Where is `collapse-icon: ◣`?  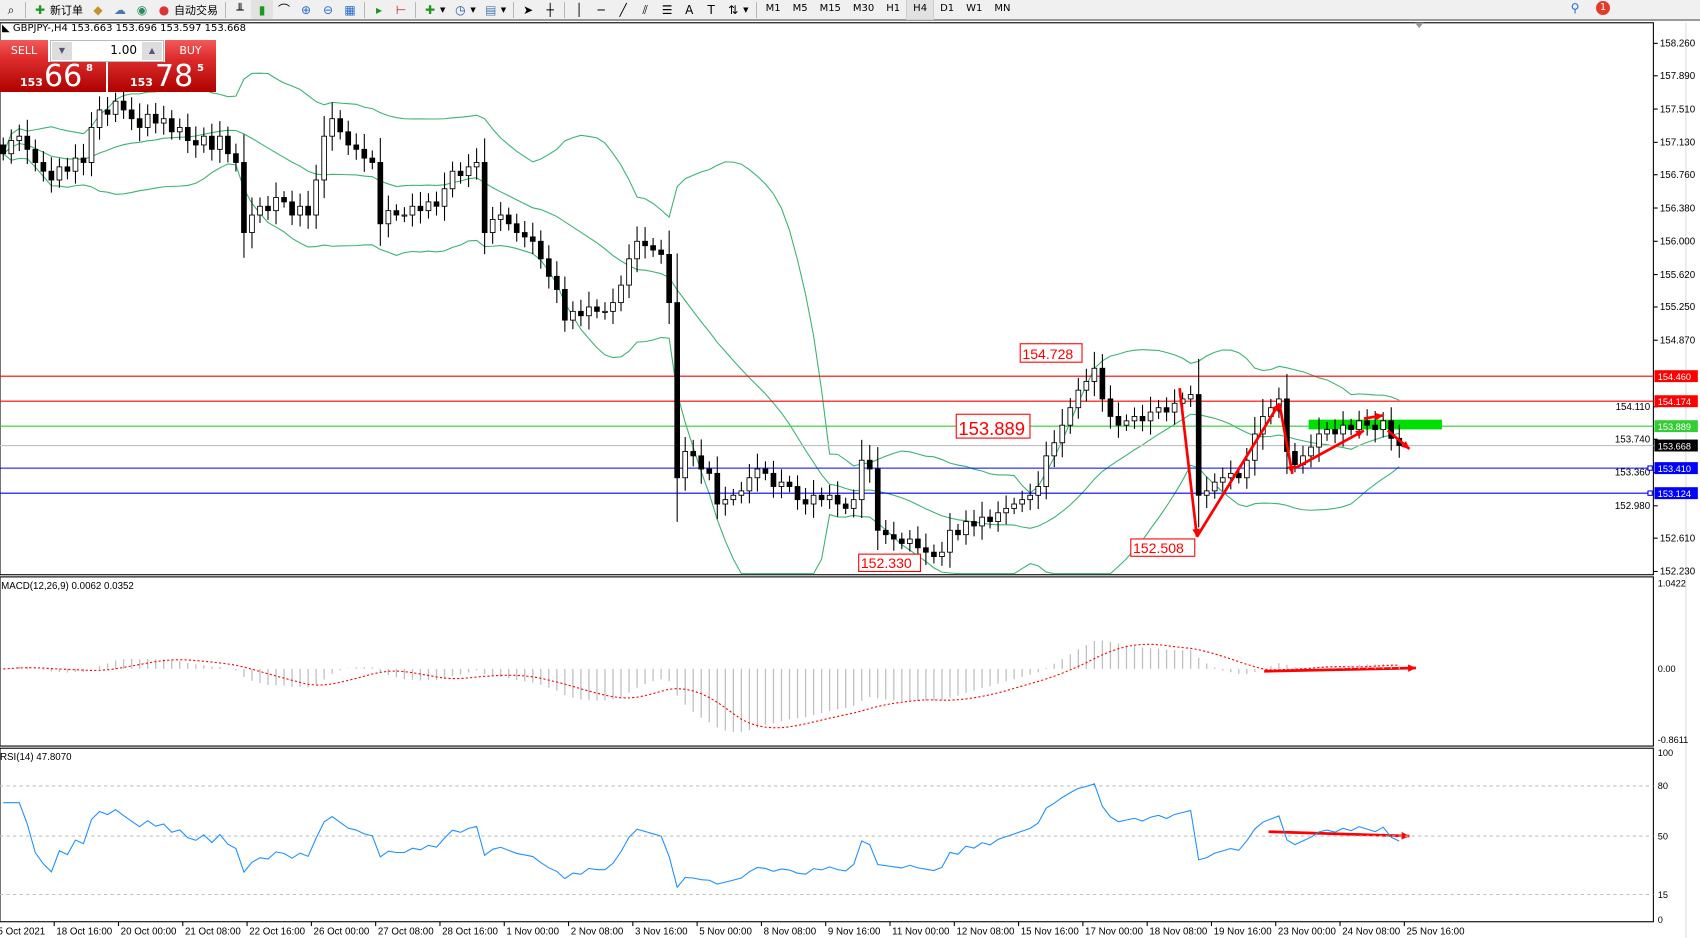 collapse-icon: ◣ is located at coordinates (6, 28).